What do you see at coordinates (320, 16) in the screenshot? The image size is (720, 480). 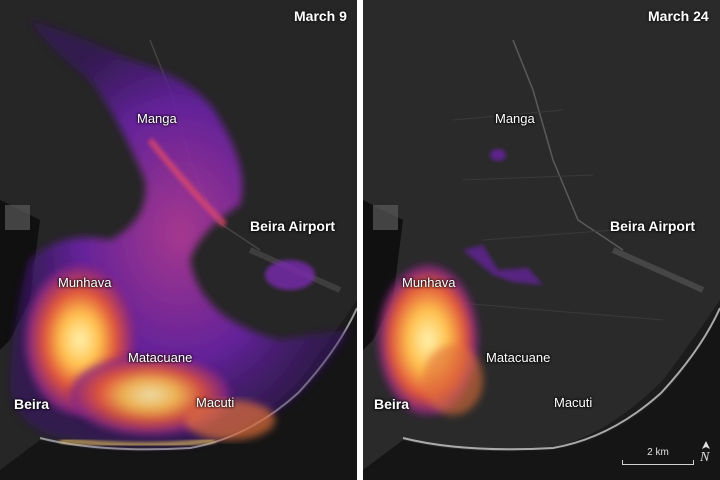 I see `date-label-march-9: March 9` at bounding box center [320, 16].